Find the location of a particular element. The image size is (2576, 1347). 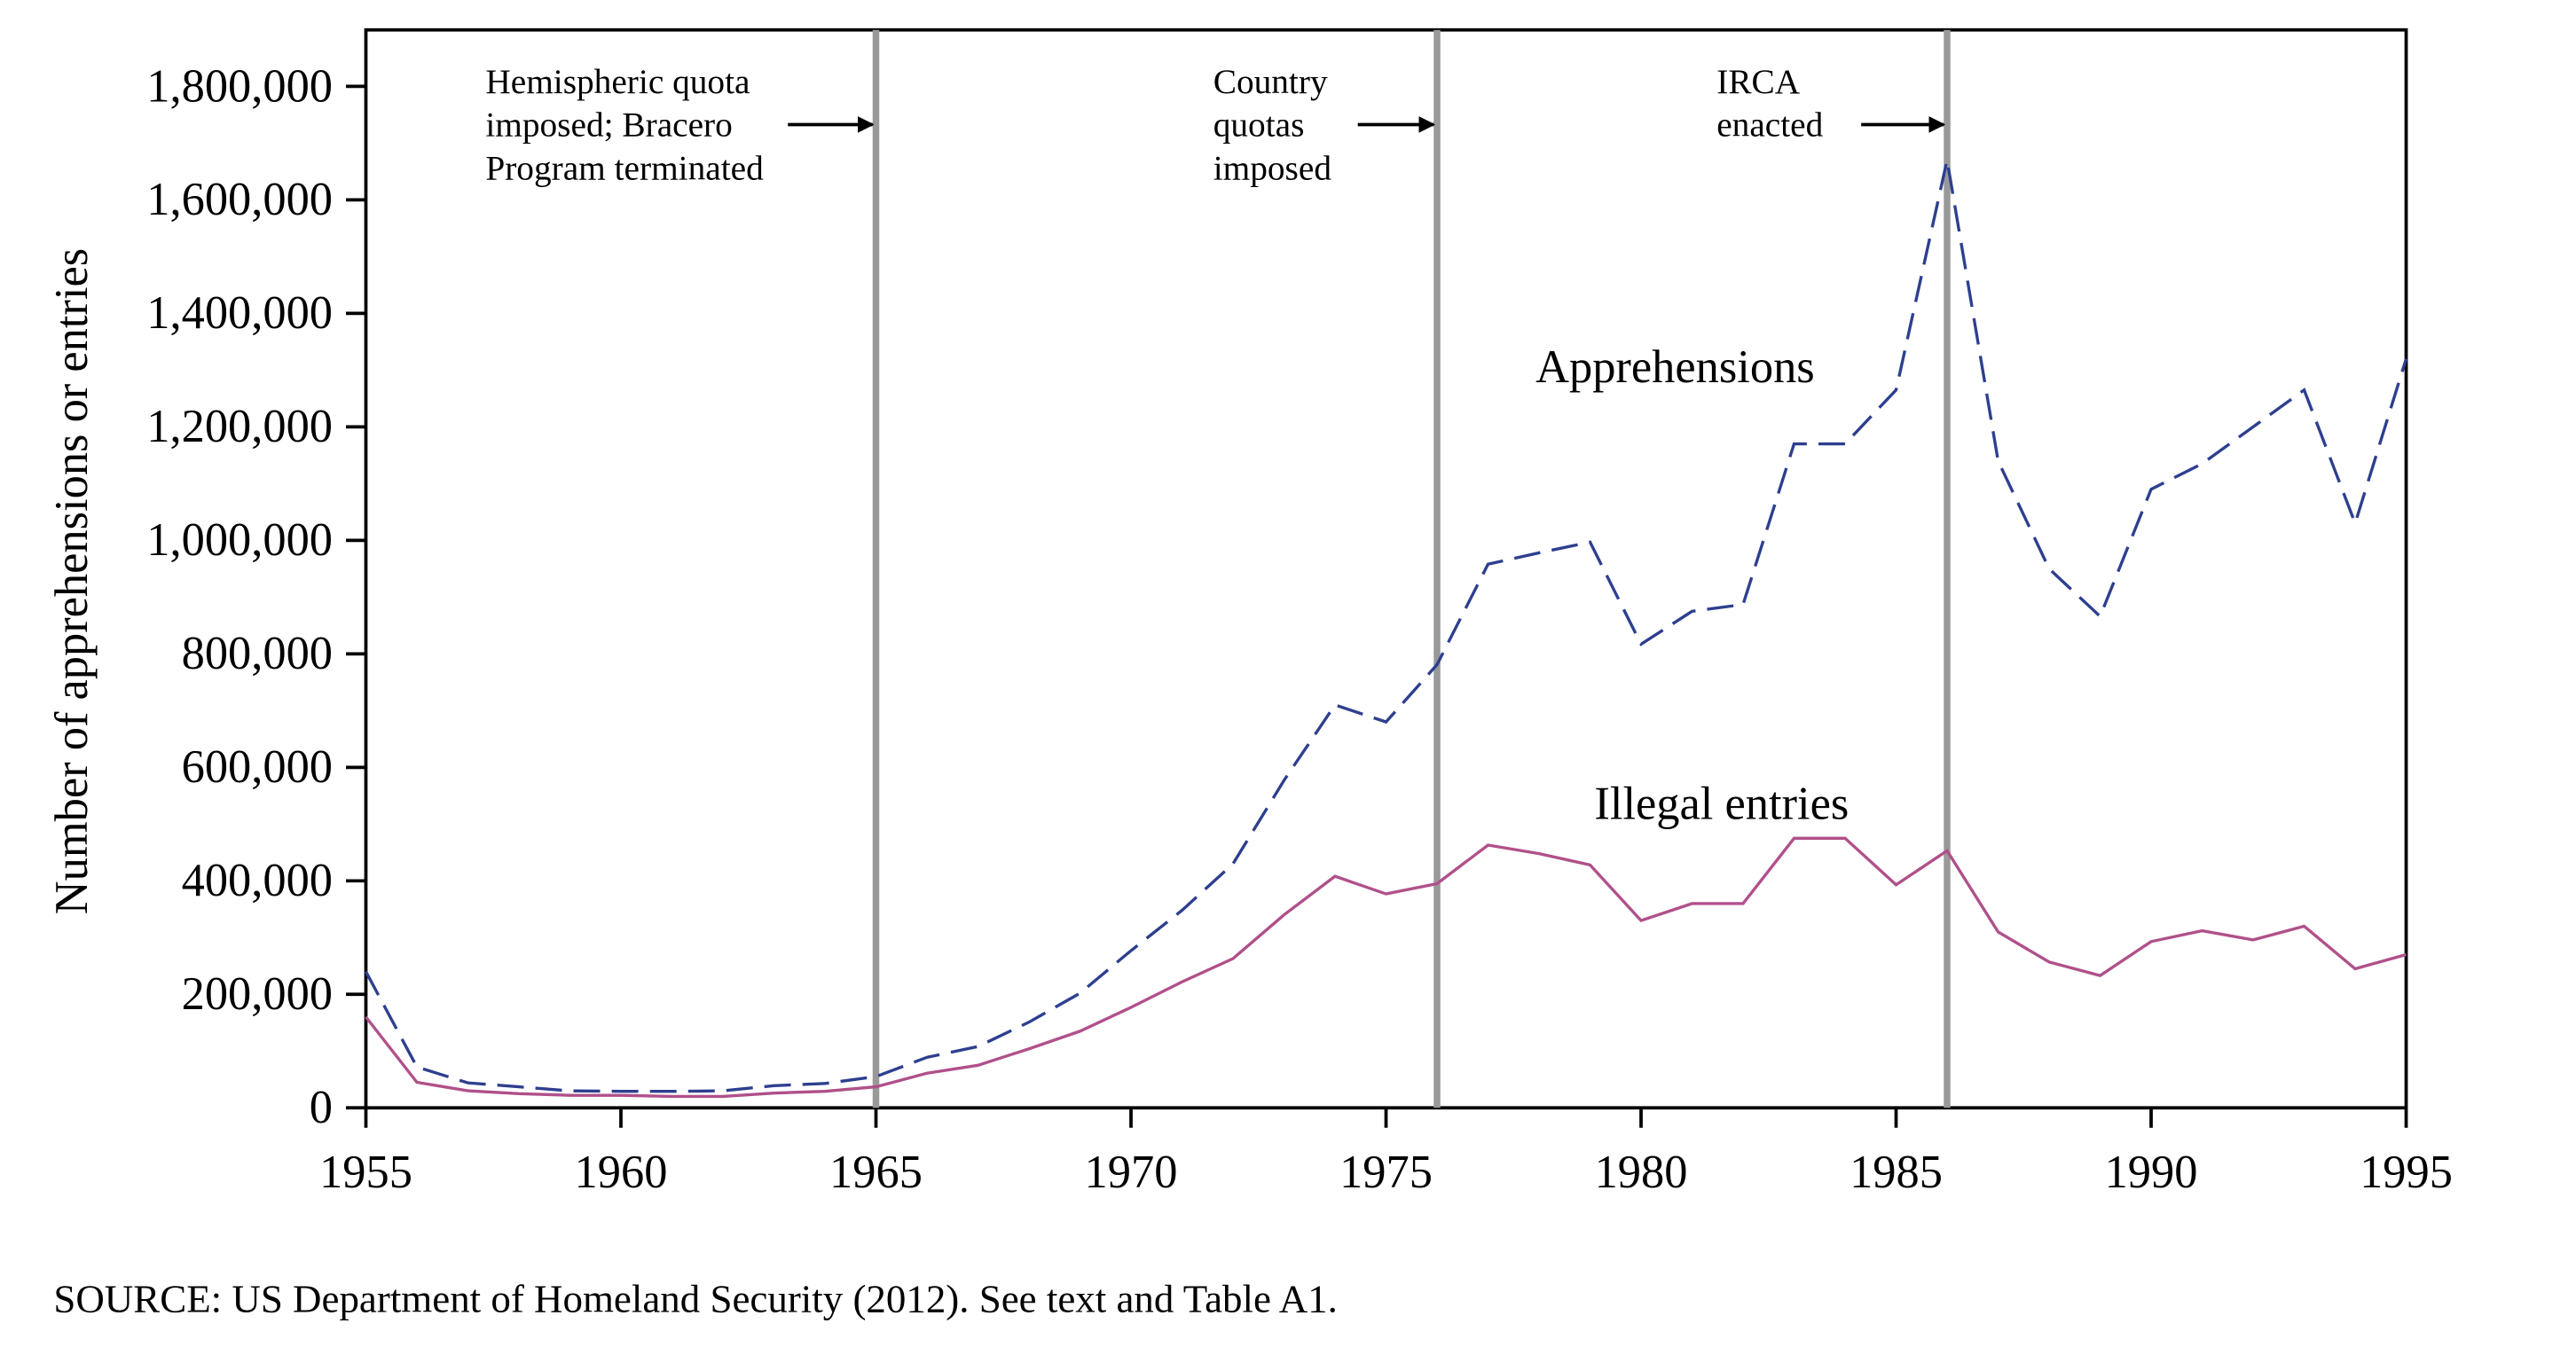

y-tick-label: 400,000 is located at coordinates (257, 881).